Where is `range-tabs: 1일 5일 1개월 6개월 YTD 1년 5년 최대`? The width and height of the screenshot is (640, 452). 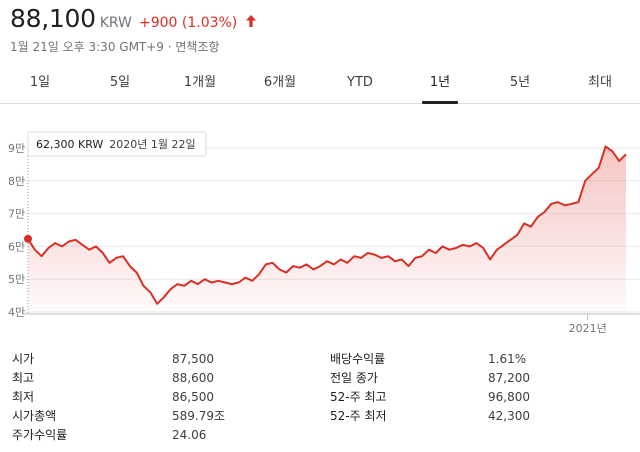
range-tabs: 1일 5일 1개월 6개월 YTD 1년 5년 최대 is located at coordinates (320, 84).